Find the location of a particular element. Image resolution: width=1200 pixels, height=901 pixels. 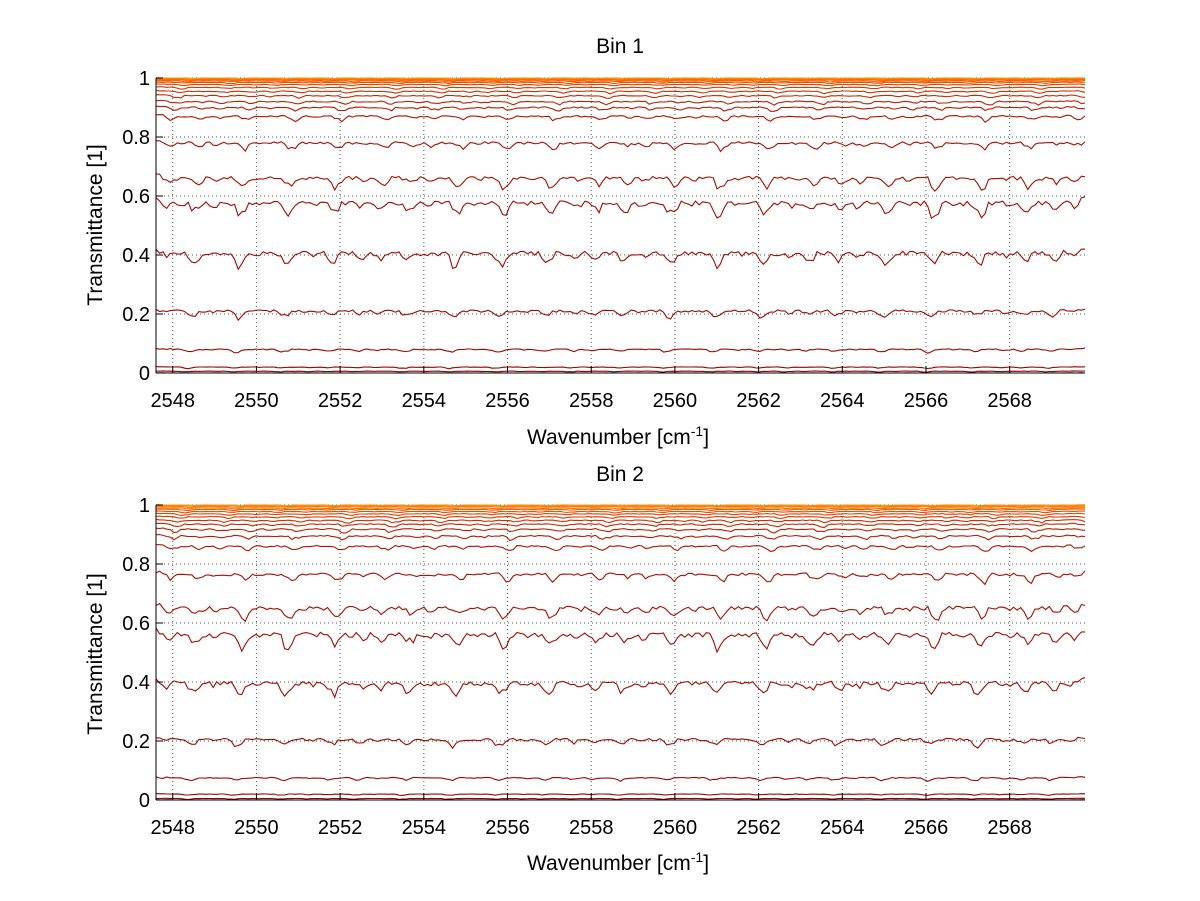

y-axis-label-bin-1: Transmittance [1] is located at coordinates (95, 224).